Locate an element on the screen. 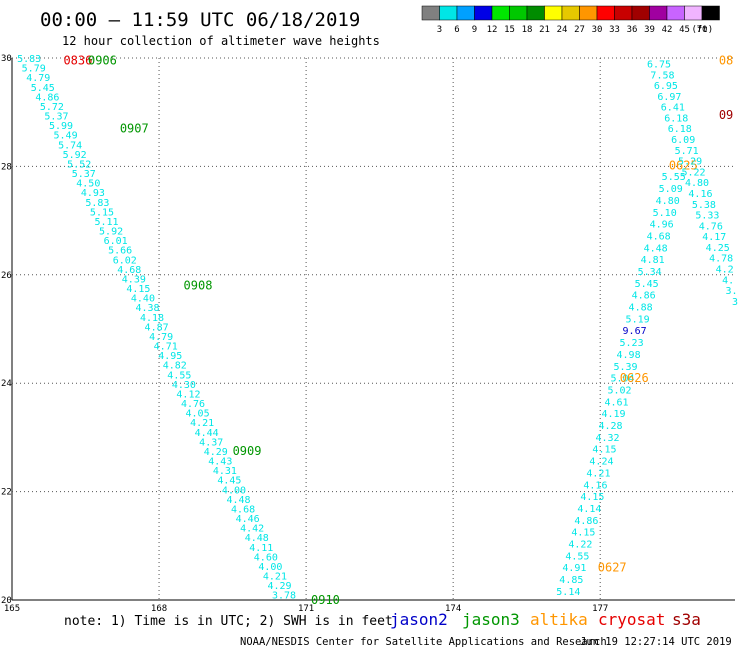 This screenshot has width=740, height=650. legend-bin-label: 15 is located at coordinates (509, 30).